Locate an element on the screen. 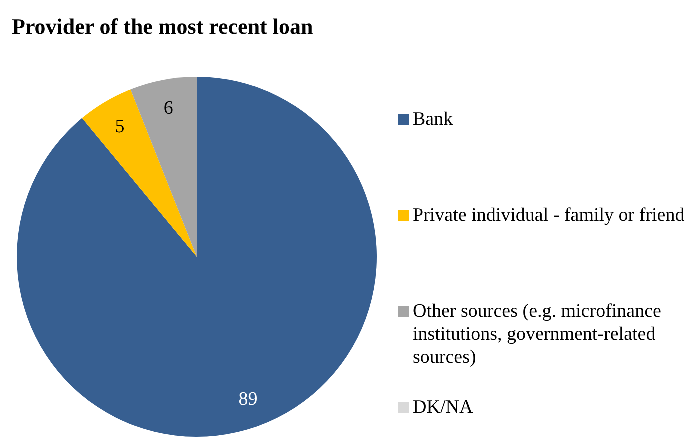 The width and height of the screenshot is (697, 446). chart-title: Provider of the most recent loan is located at coordinates (163, 27).